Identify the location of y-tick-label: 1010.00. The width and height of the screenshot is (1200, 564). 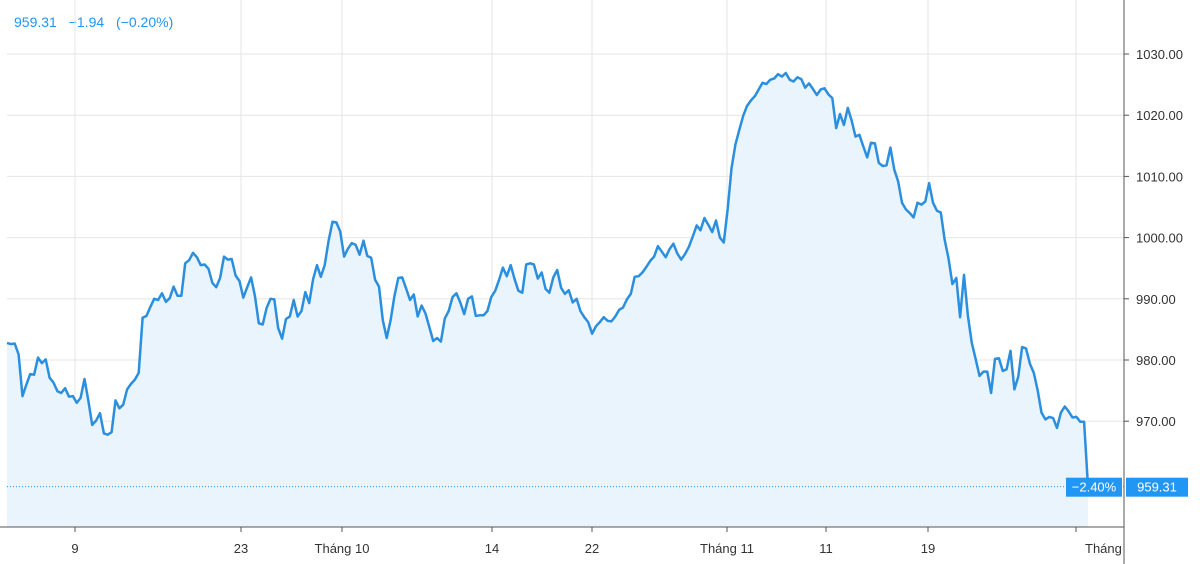
(1159, 176).